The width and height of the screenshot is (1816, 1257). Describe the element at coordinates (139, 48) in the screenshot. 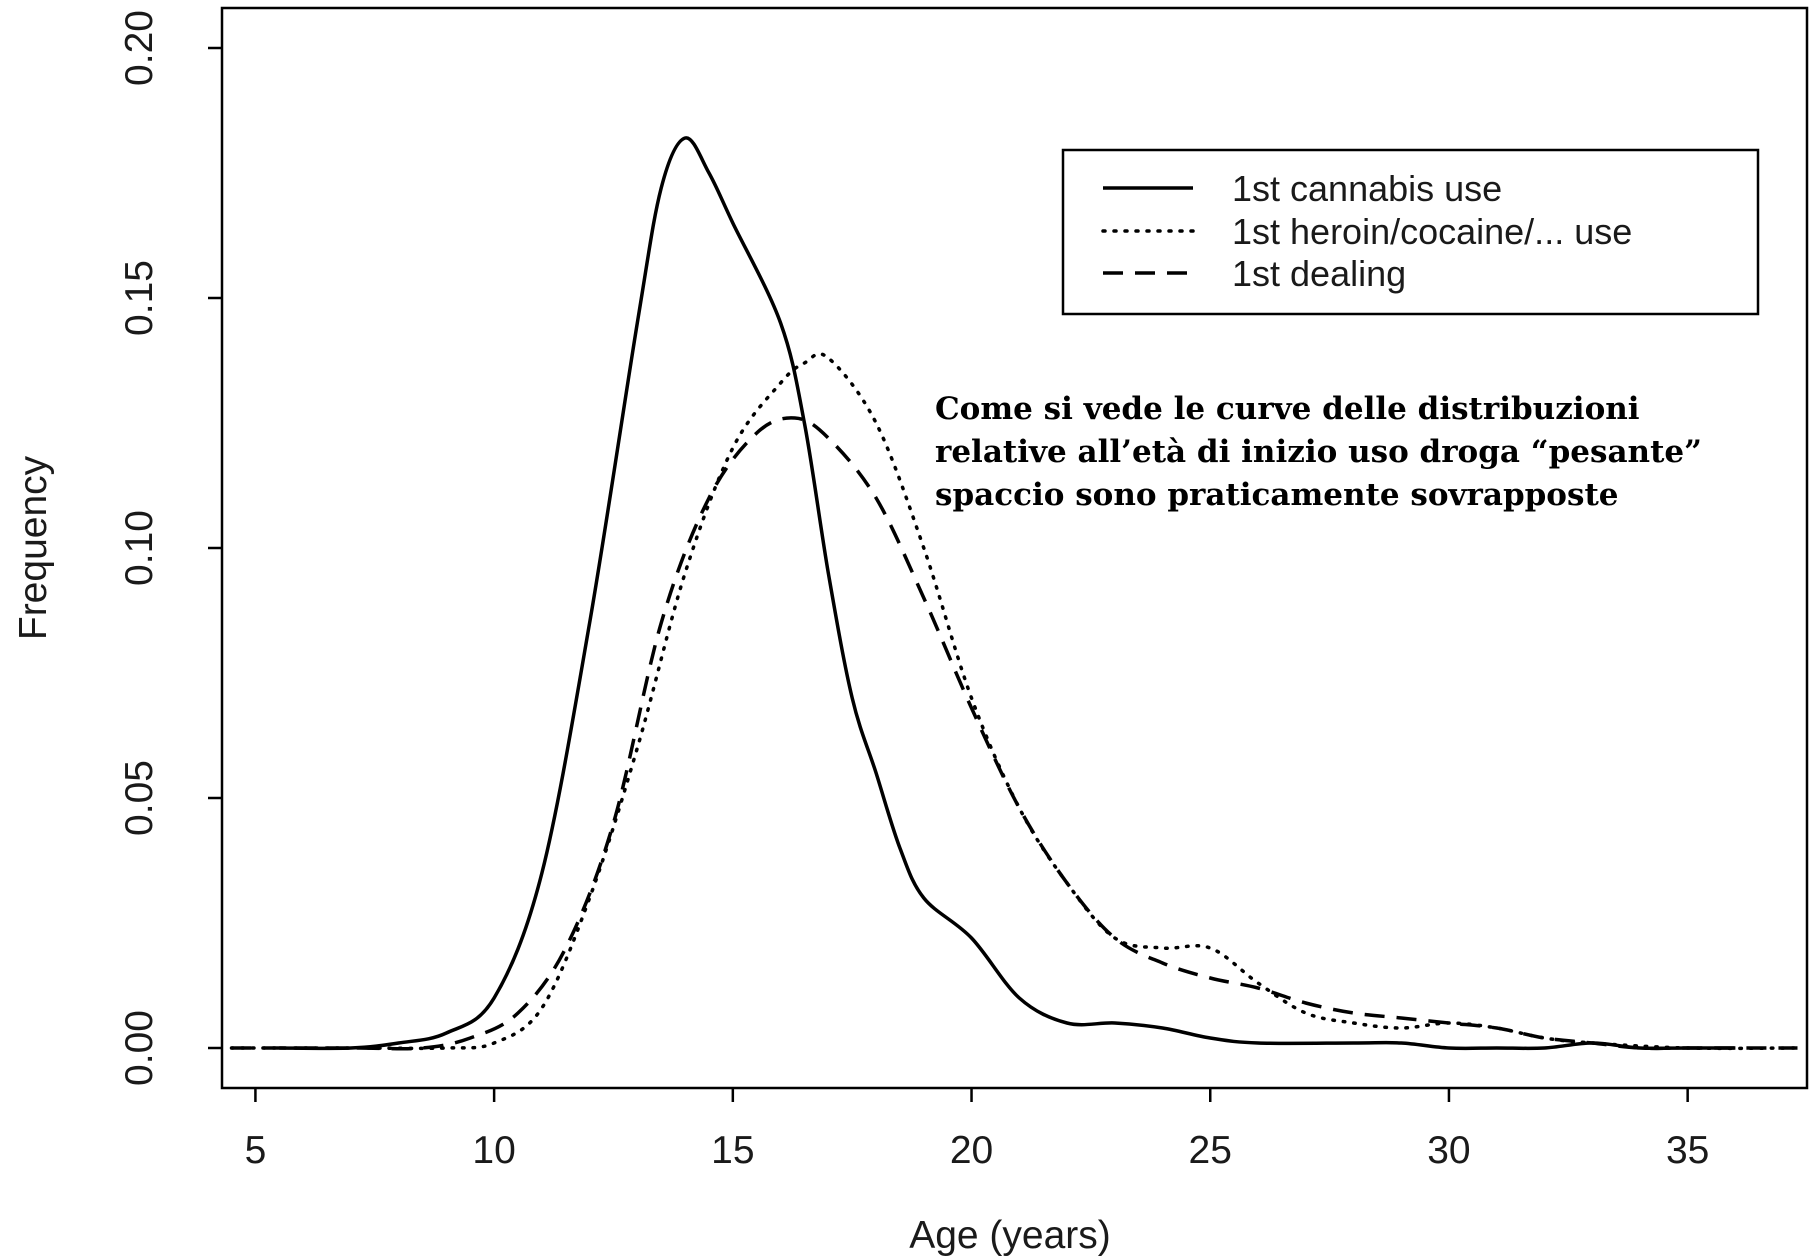

I see `y-tick-label: 0.20` at that location.